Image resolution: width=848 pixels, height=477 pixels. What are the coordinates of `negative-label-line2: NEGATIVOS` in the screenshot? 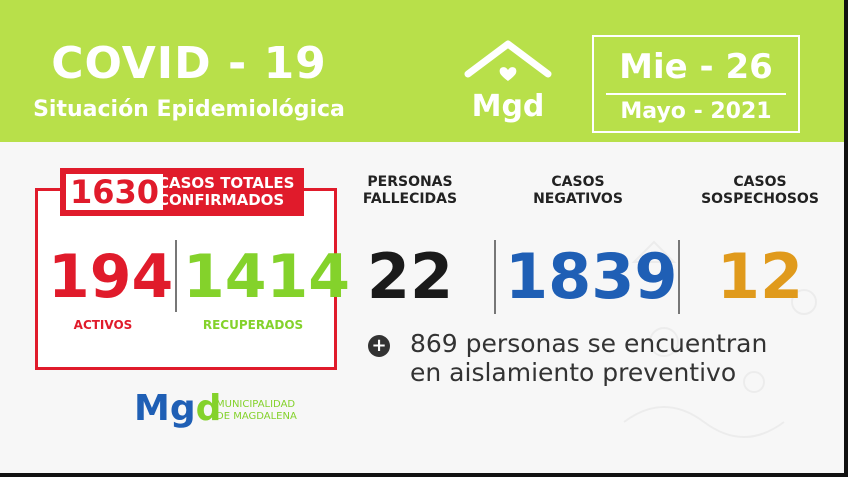 It's located at (578, 199).